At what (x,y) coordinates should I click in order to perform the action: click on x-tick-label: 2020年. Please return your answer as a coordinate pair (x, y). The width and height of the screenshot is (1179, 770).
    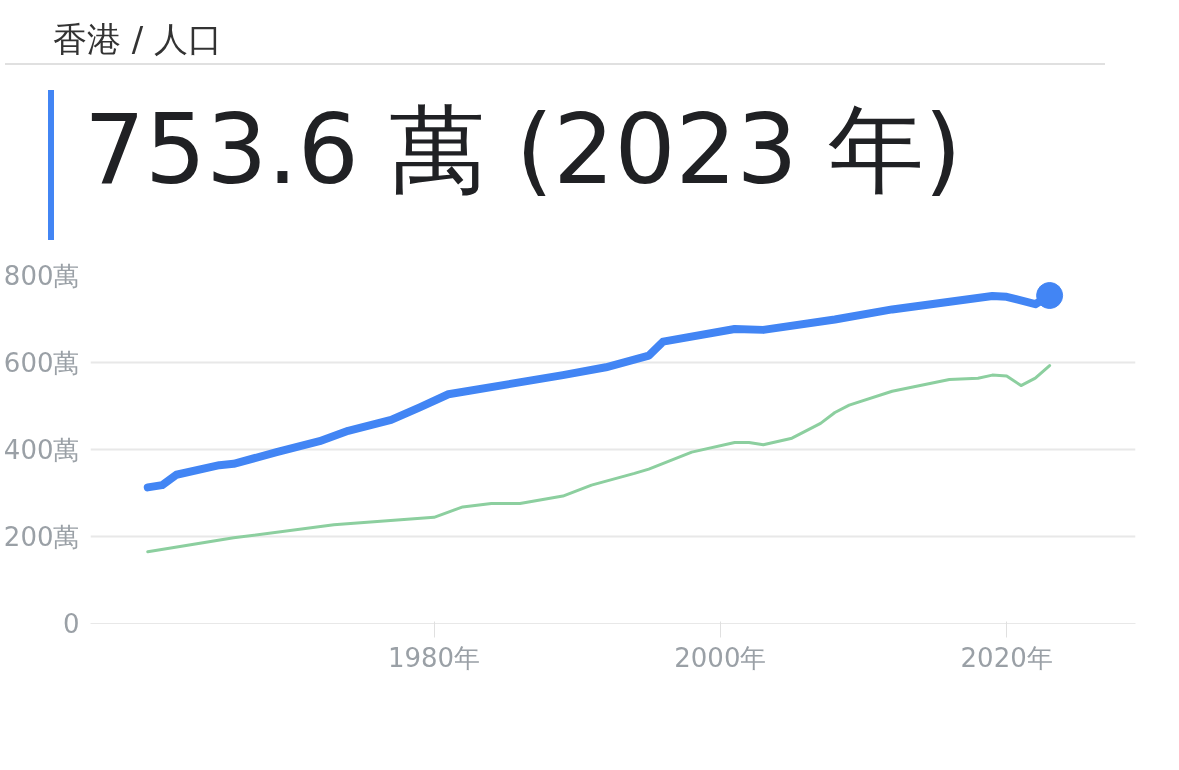
    Looking at the image, I should click on (1006, 657).